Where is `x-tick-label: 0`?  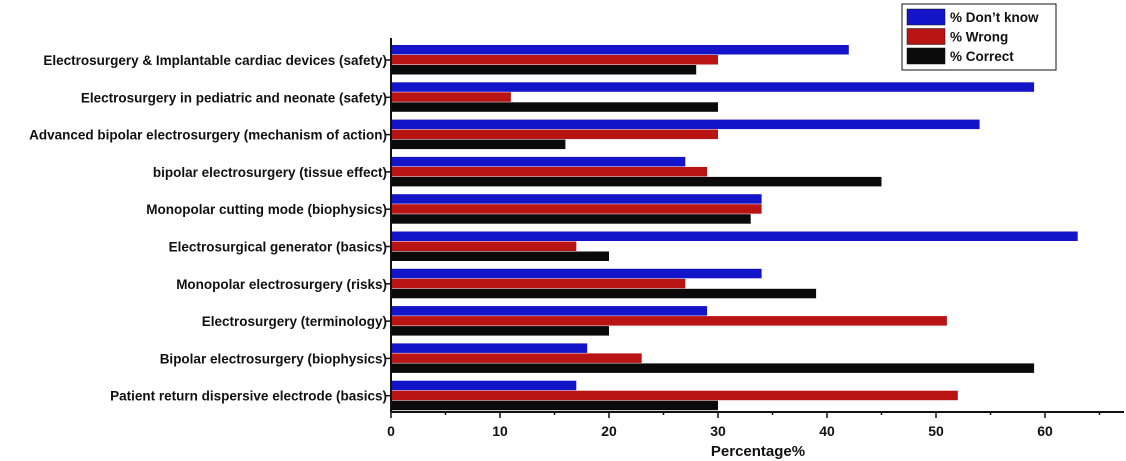
x-tick-label: 0 is located at coordinates (391, 431).